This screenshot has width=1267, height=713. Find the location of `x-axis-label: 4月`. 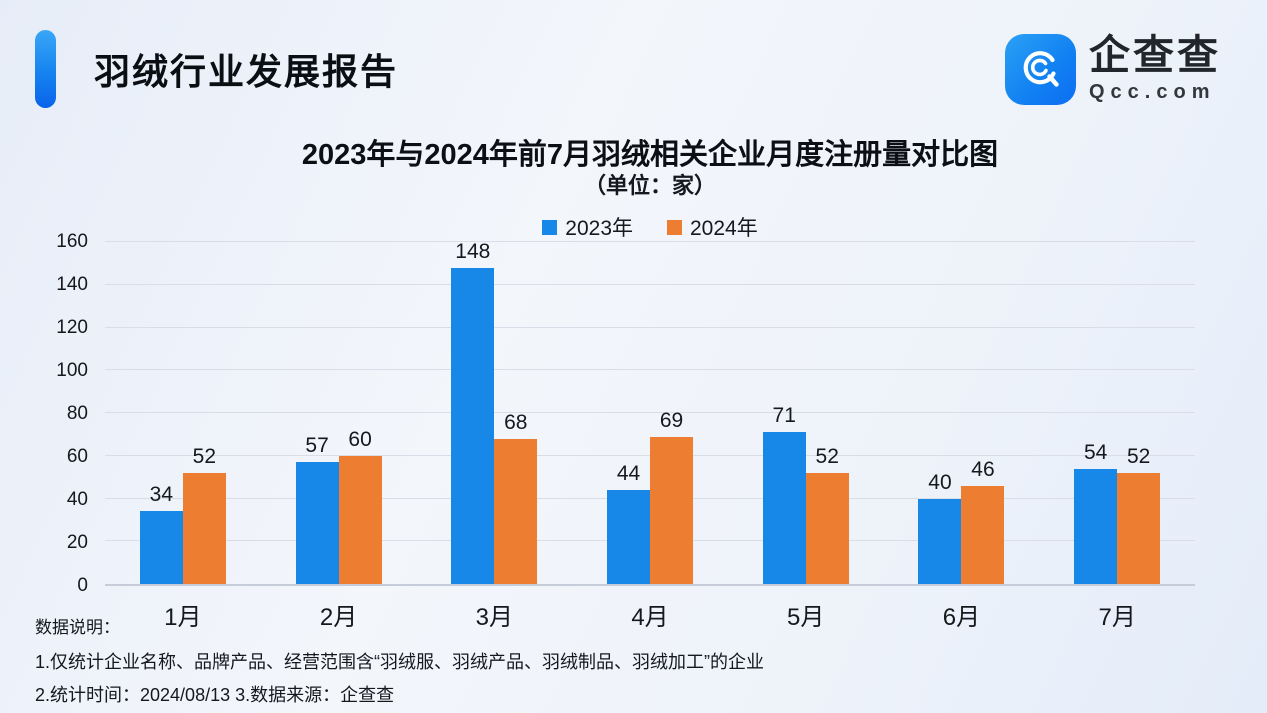

x-axis-label: 4月 is located at coordinates (650, 617).